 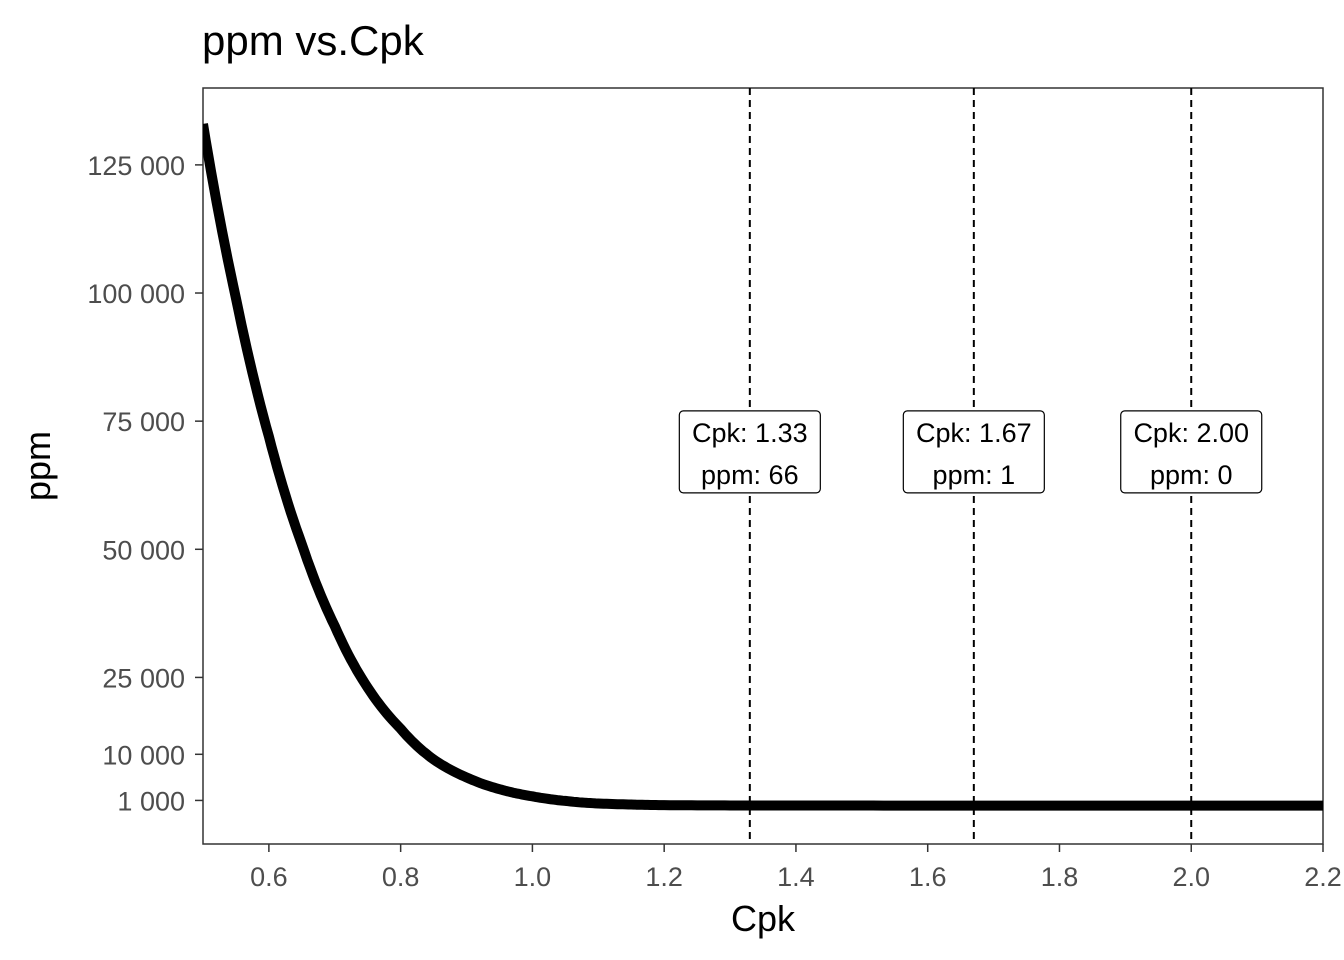 What do you see at coordinates (796, 877) in the screenshot?
I see `x-tick-label: 1.4` at bounding box center [796, 877].